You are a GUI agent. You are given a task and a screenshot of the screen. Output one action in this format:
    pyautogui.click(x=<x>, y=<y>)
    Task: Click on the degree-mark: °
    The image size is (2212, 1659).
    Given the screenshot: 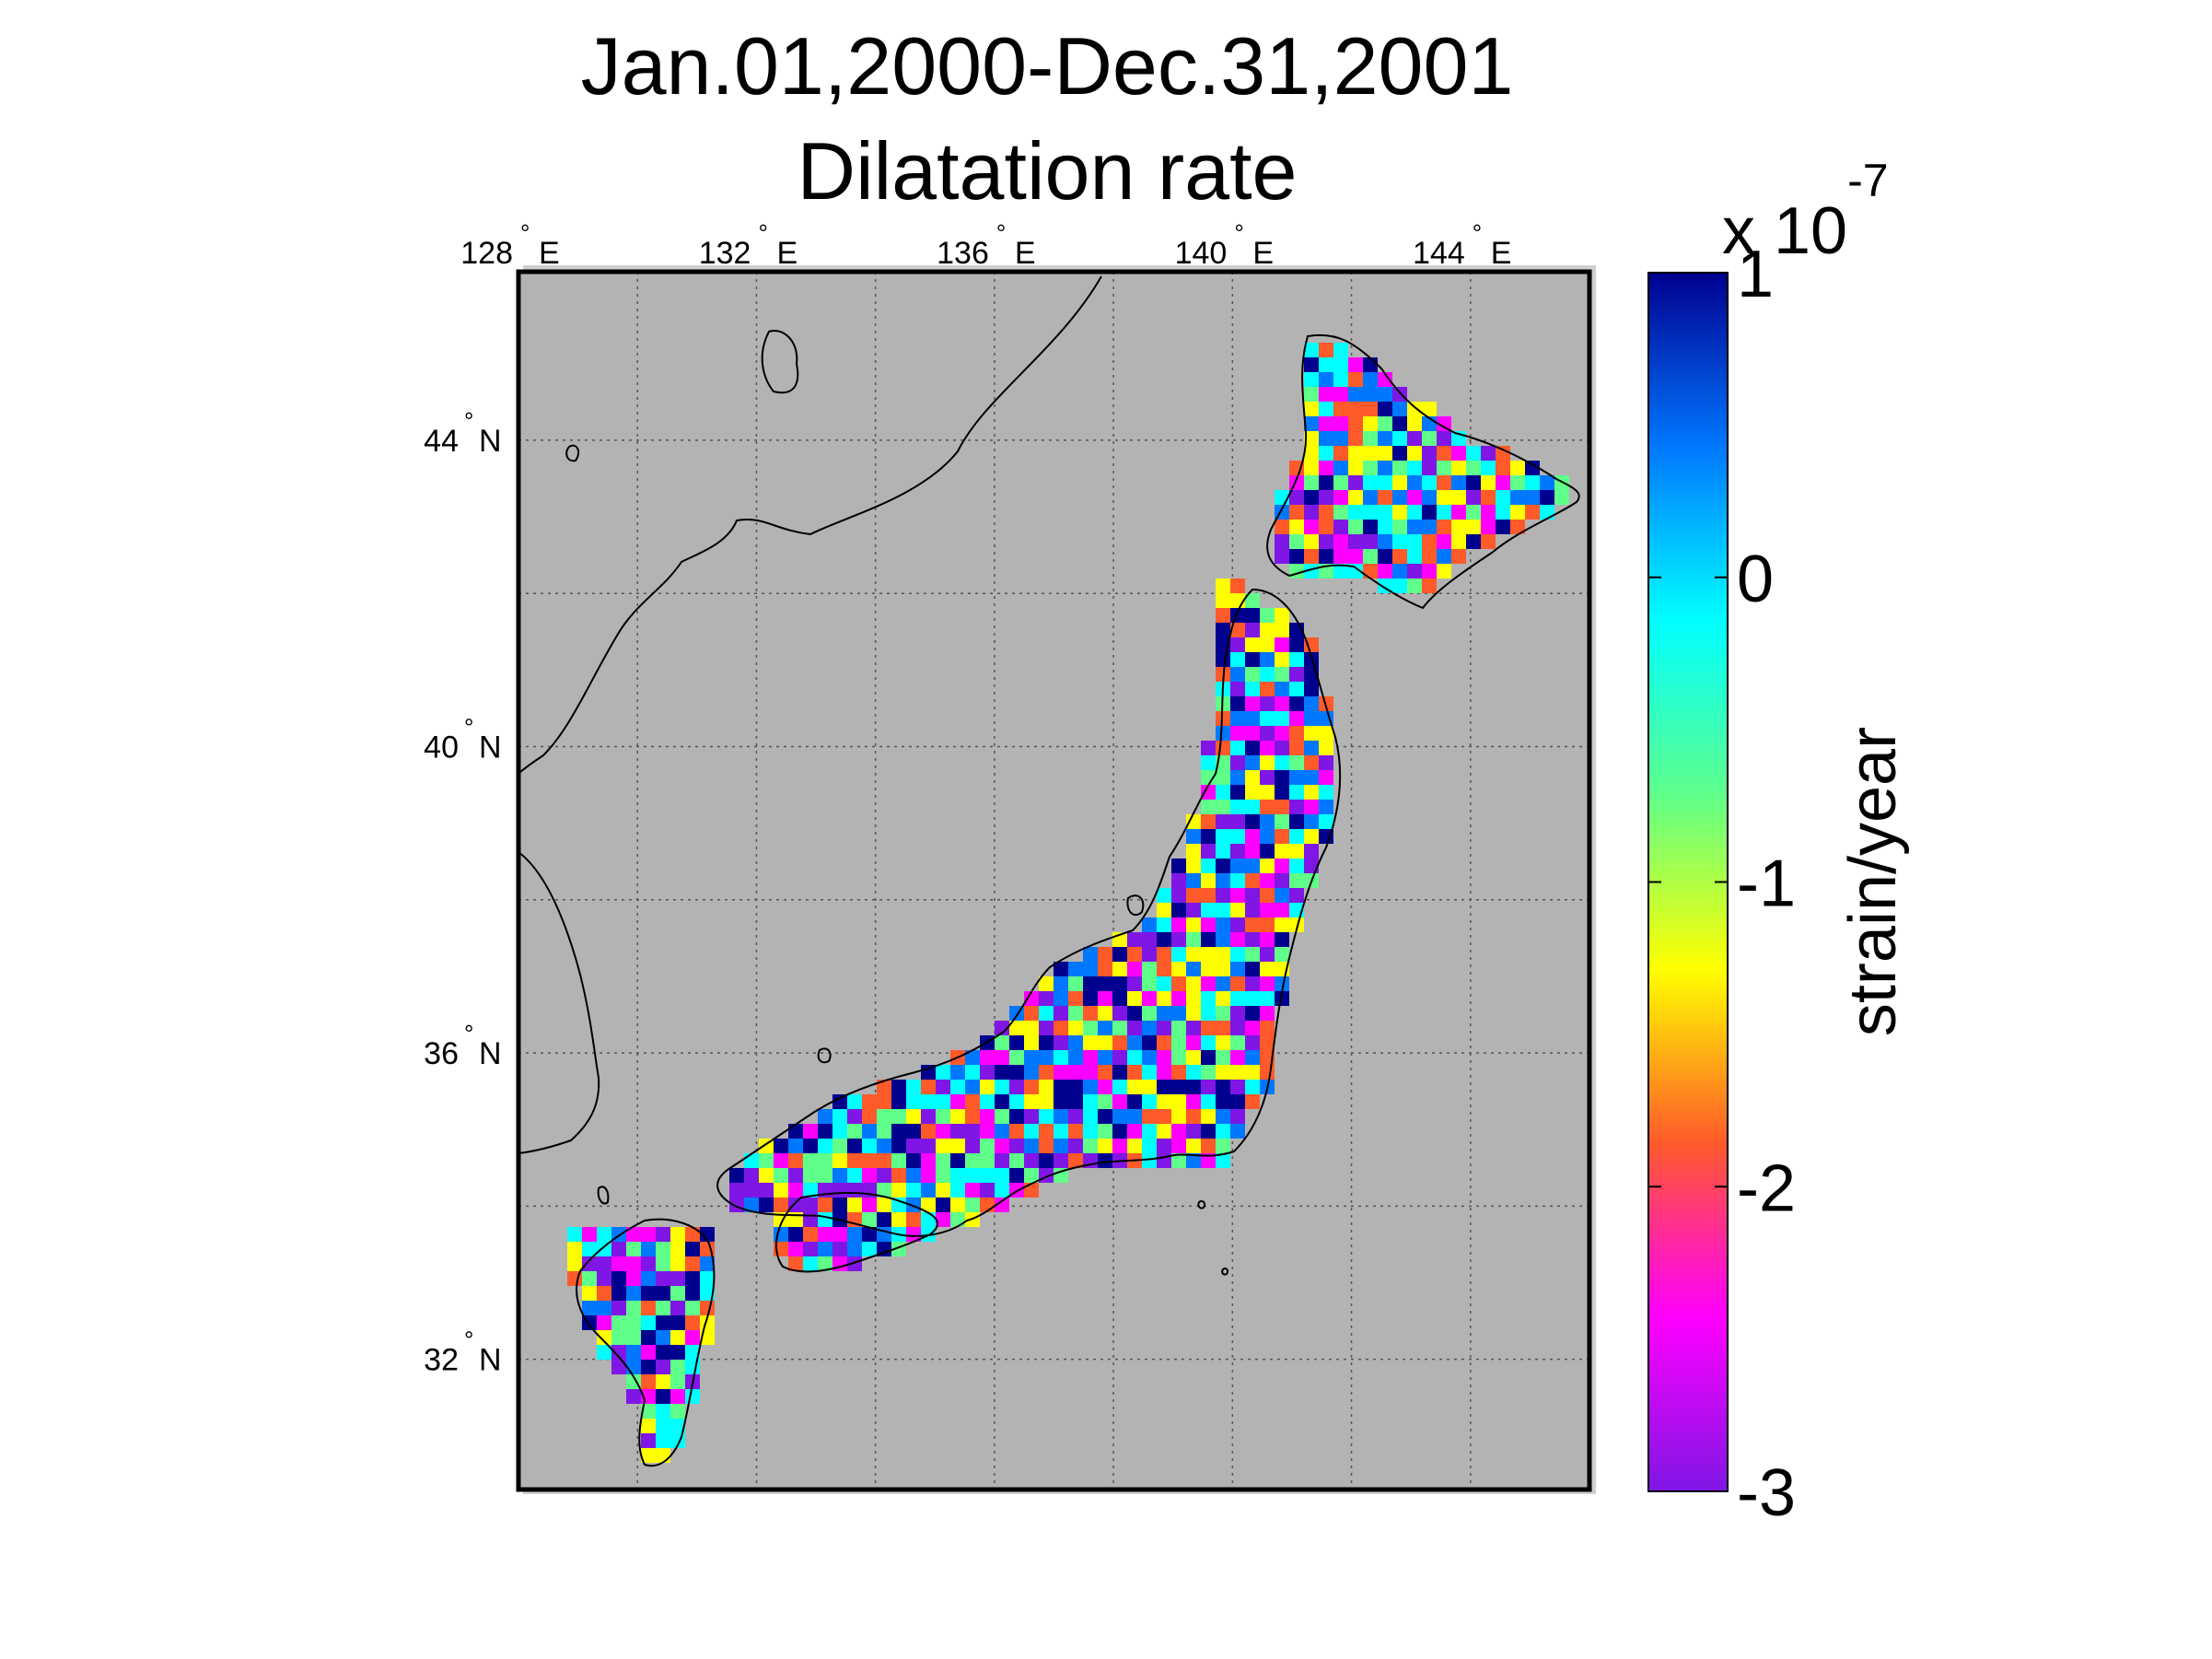 What is the action you would take?
    pyautogui.click(x=469, y=421)
    